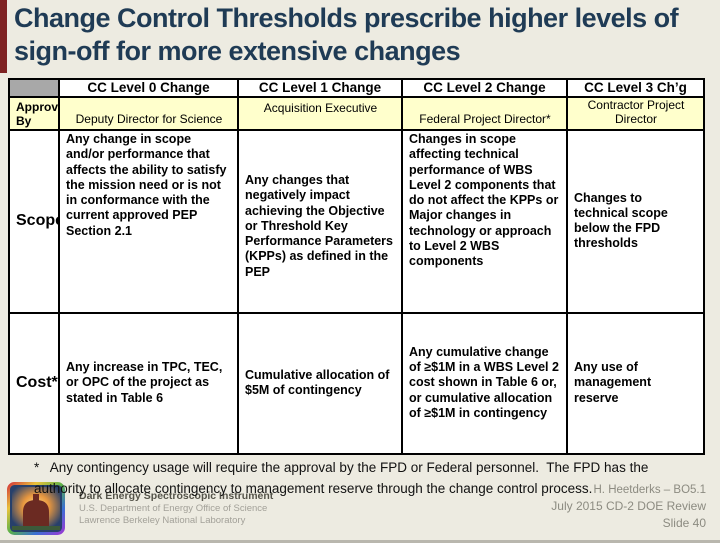 The height and width of the screenshot is (543, 720). I want to click on cell-approved-cc3: Contractor Project Director, so click(635, 113).